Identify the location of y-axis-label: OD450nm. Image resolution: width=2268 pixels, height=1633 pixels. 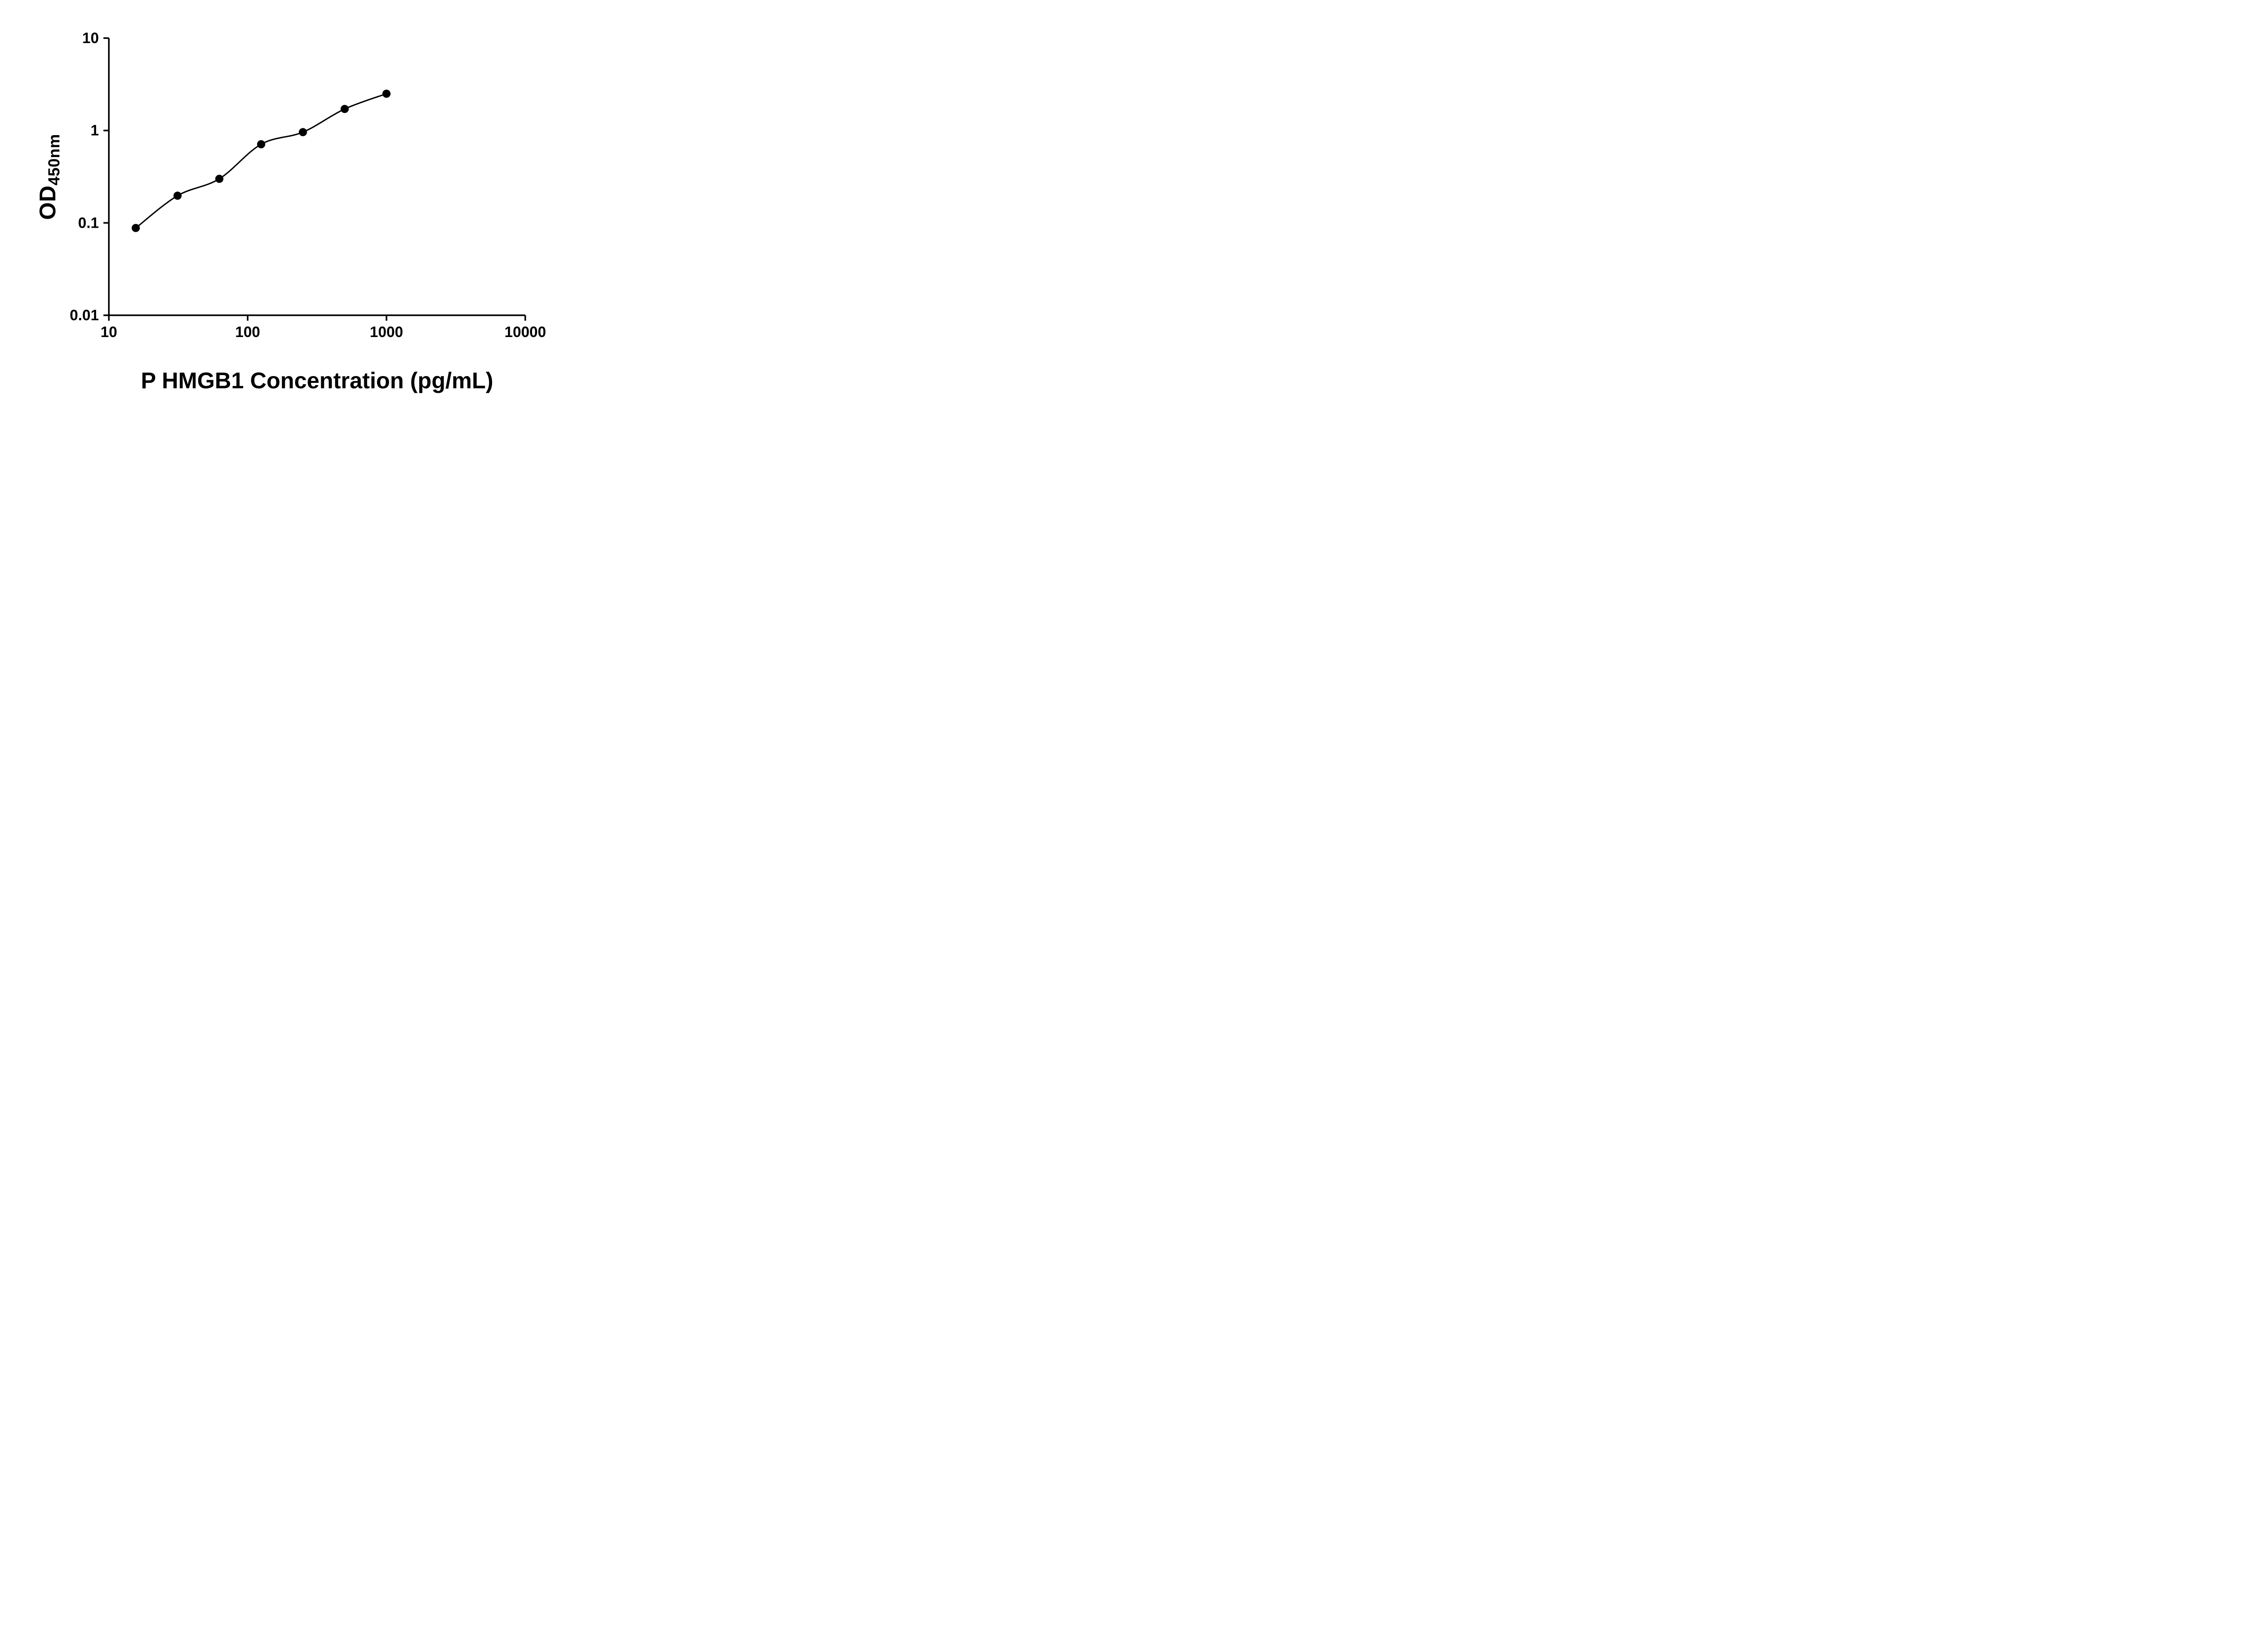
(49, 177).